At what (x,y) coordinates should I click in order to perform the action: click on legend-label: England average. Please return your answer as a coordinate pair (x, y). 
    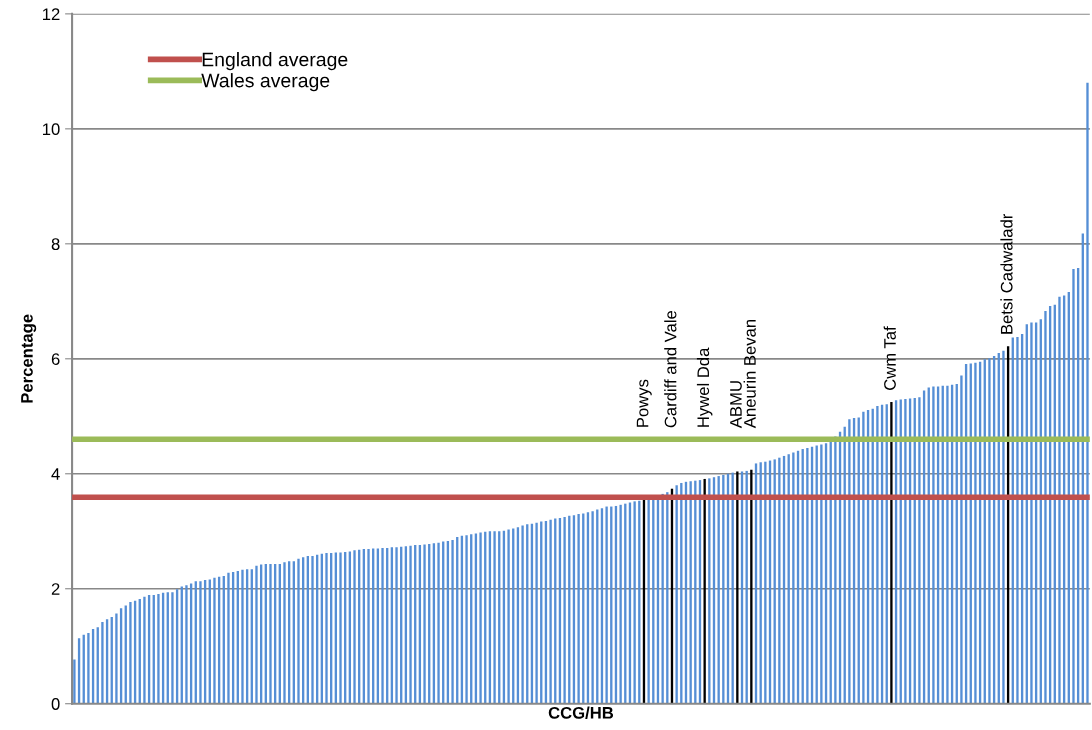
    Looking at the image, I should click on (275, 61).